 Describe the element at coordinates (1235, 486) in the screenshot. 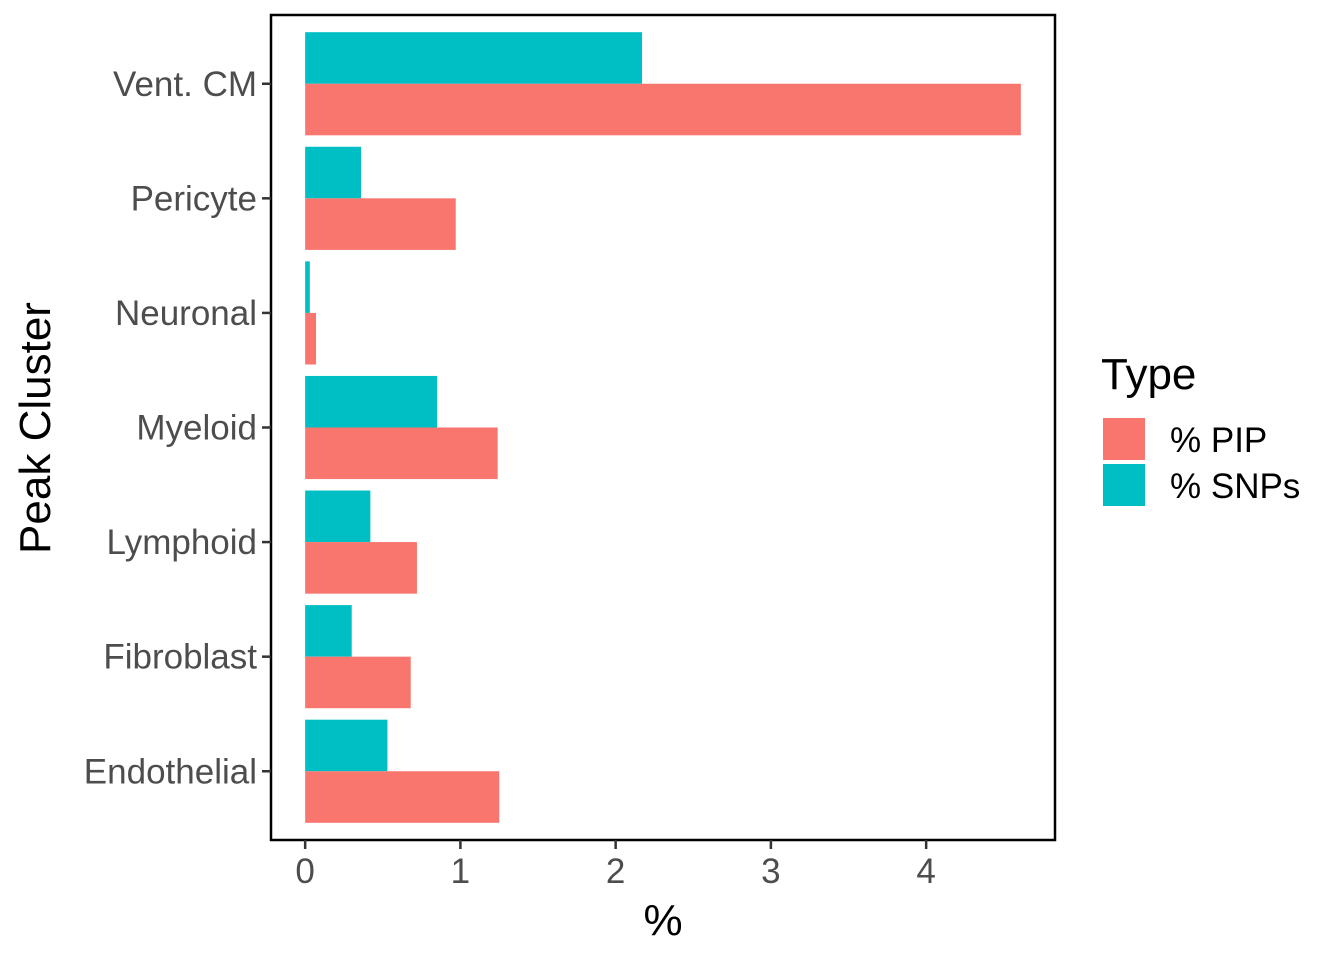

I see `legend-label-snps: % SNPs` at that location.